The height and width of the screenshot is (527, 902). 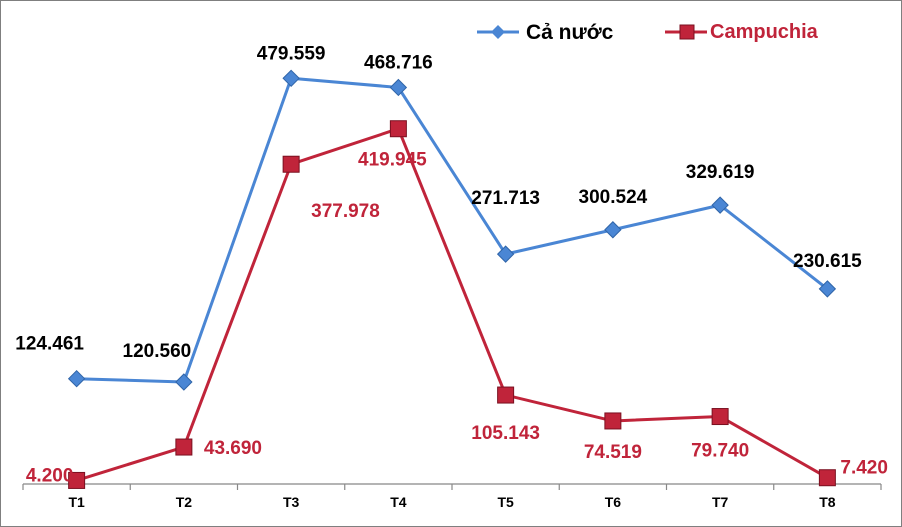 I want to click on data-label: 468.716, so click(x=398, y=62).